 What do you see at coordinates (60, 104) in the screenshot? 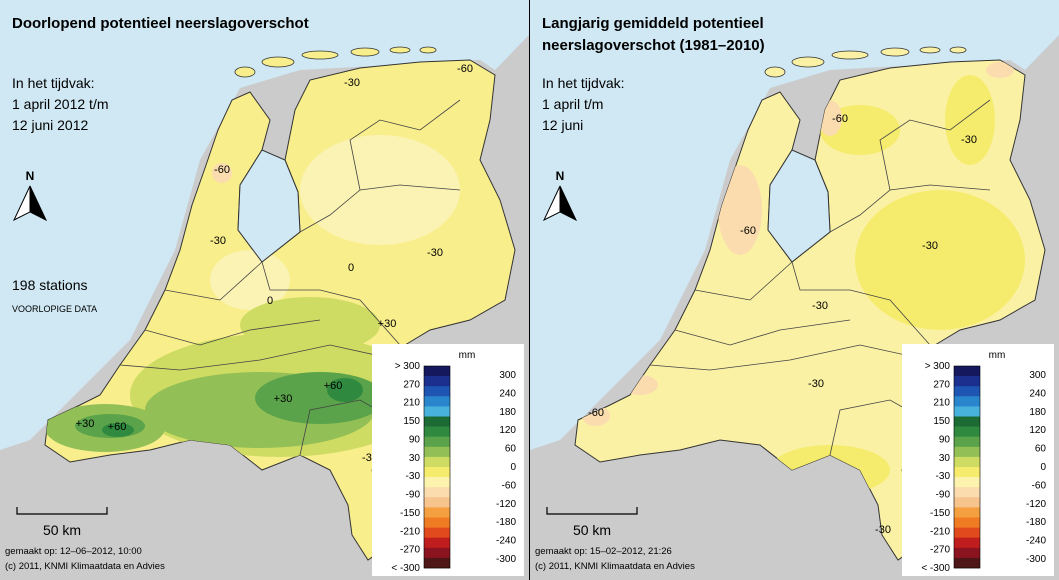
I see `period-text: 1 april 2012 t/m` at bounding box center [60, 104].